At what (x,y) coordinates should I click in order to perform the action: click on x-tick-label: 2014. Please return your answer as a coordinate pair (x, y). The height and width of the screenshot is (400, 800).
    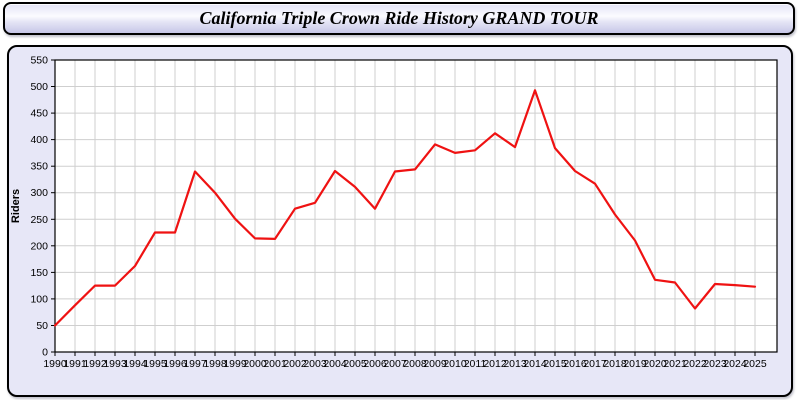
    Looking at the image, I should click on (535, 364).